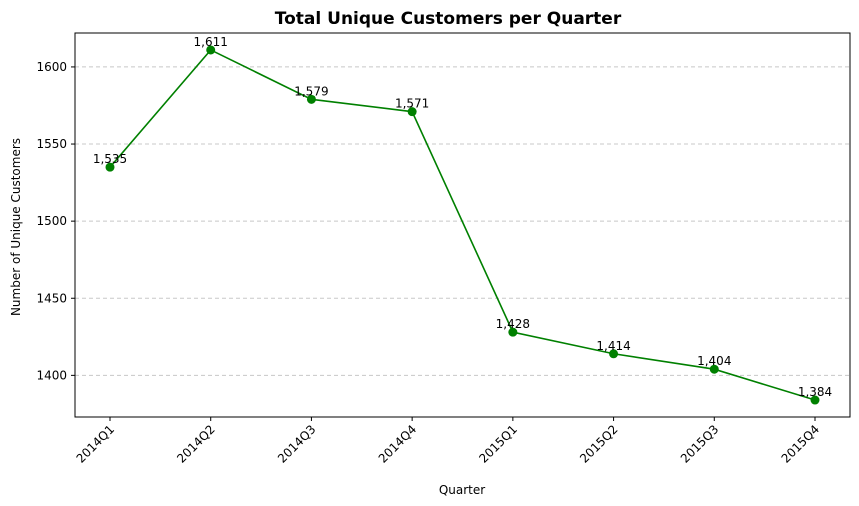 The image size is (859, 506). I want to click on x-tick-label: 2014Q1, so click(96, 444).